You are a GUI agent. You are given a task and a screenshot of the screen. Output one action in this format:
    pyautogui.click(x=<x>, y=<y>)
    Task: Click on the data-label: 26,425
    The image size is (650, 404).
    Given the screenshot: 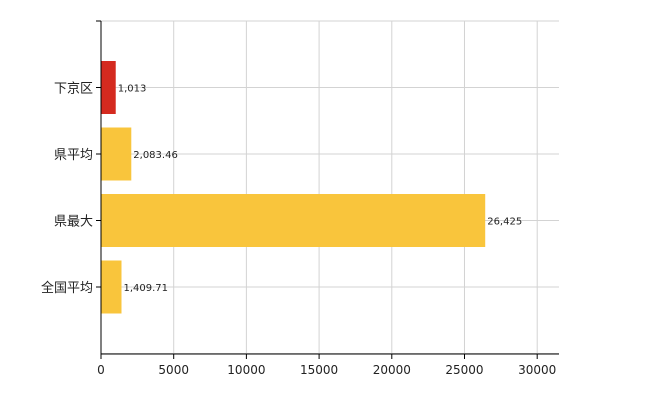 What is the action you would take?
    pyautogui.click(x=504, y=222)
    